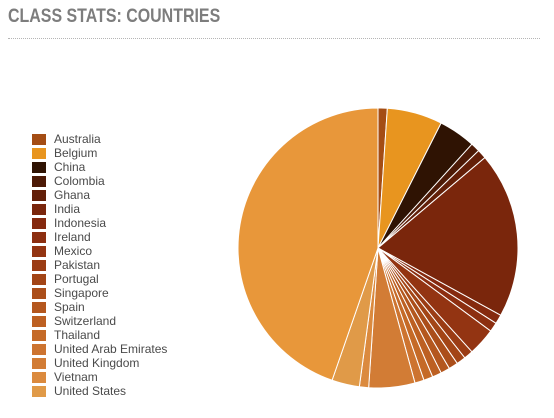  What do you see at coordinates (77, 265) in the screenshot?
I see `legend-label: Pakistan` at bounding box center [77, 265].